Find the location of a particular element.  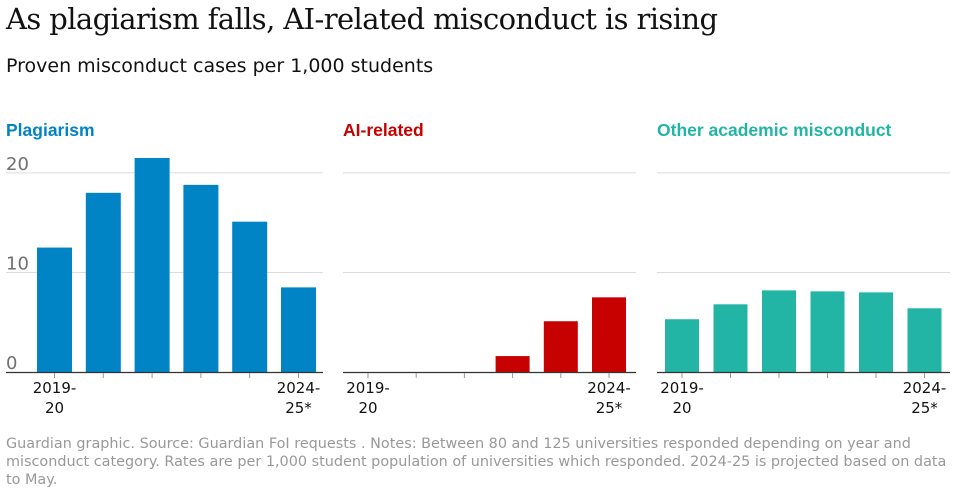

y-tick-label: 20 is located at coordinates (17, 164).